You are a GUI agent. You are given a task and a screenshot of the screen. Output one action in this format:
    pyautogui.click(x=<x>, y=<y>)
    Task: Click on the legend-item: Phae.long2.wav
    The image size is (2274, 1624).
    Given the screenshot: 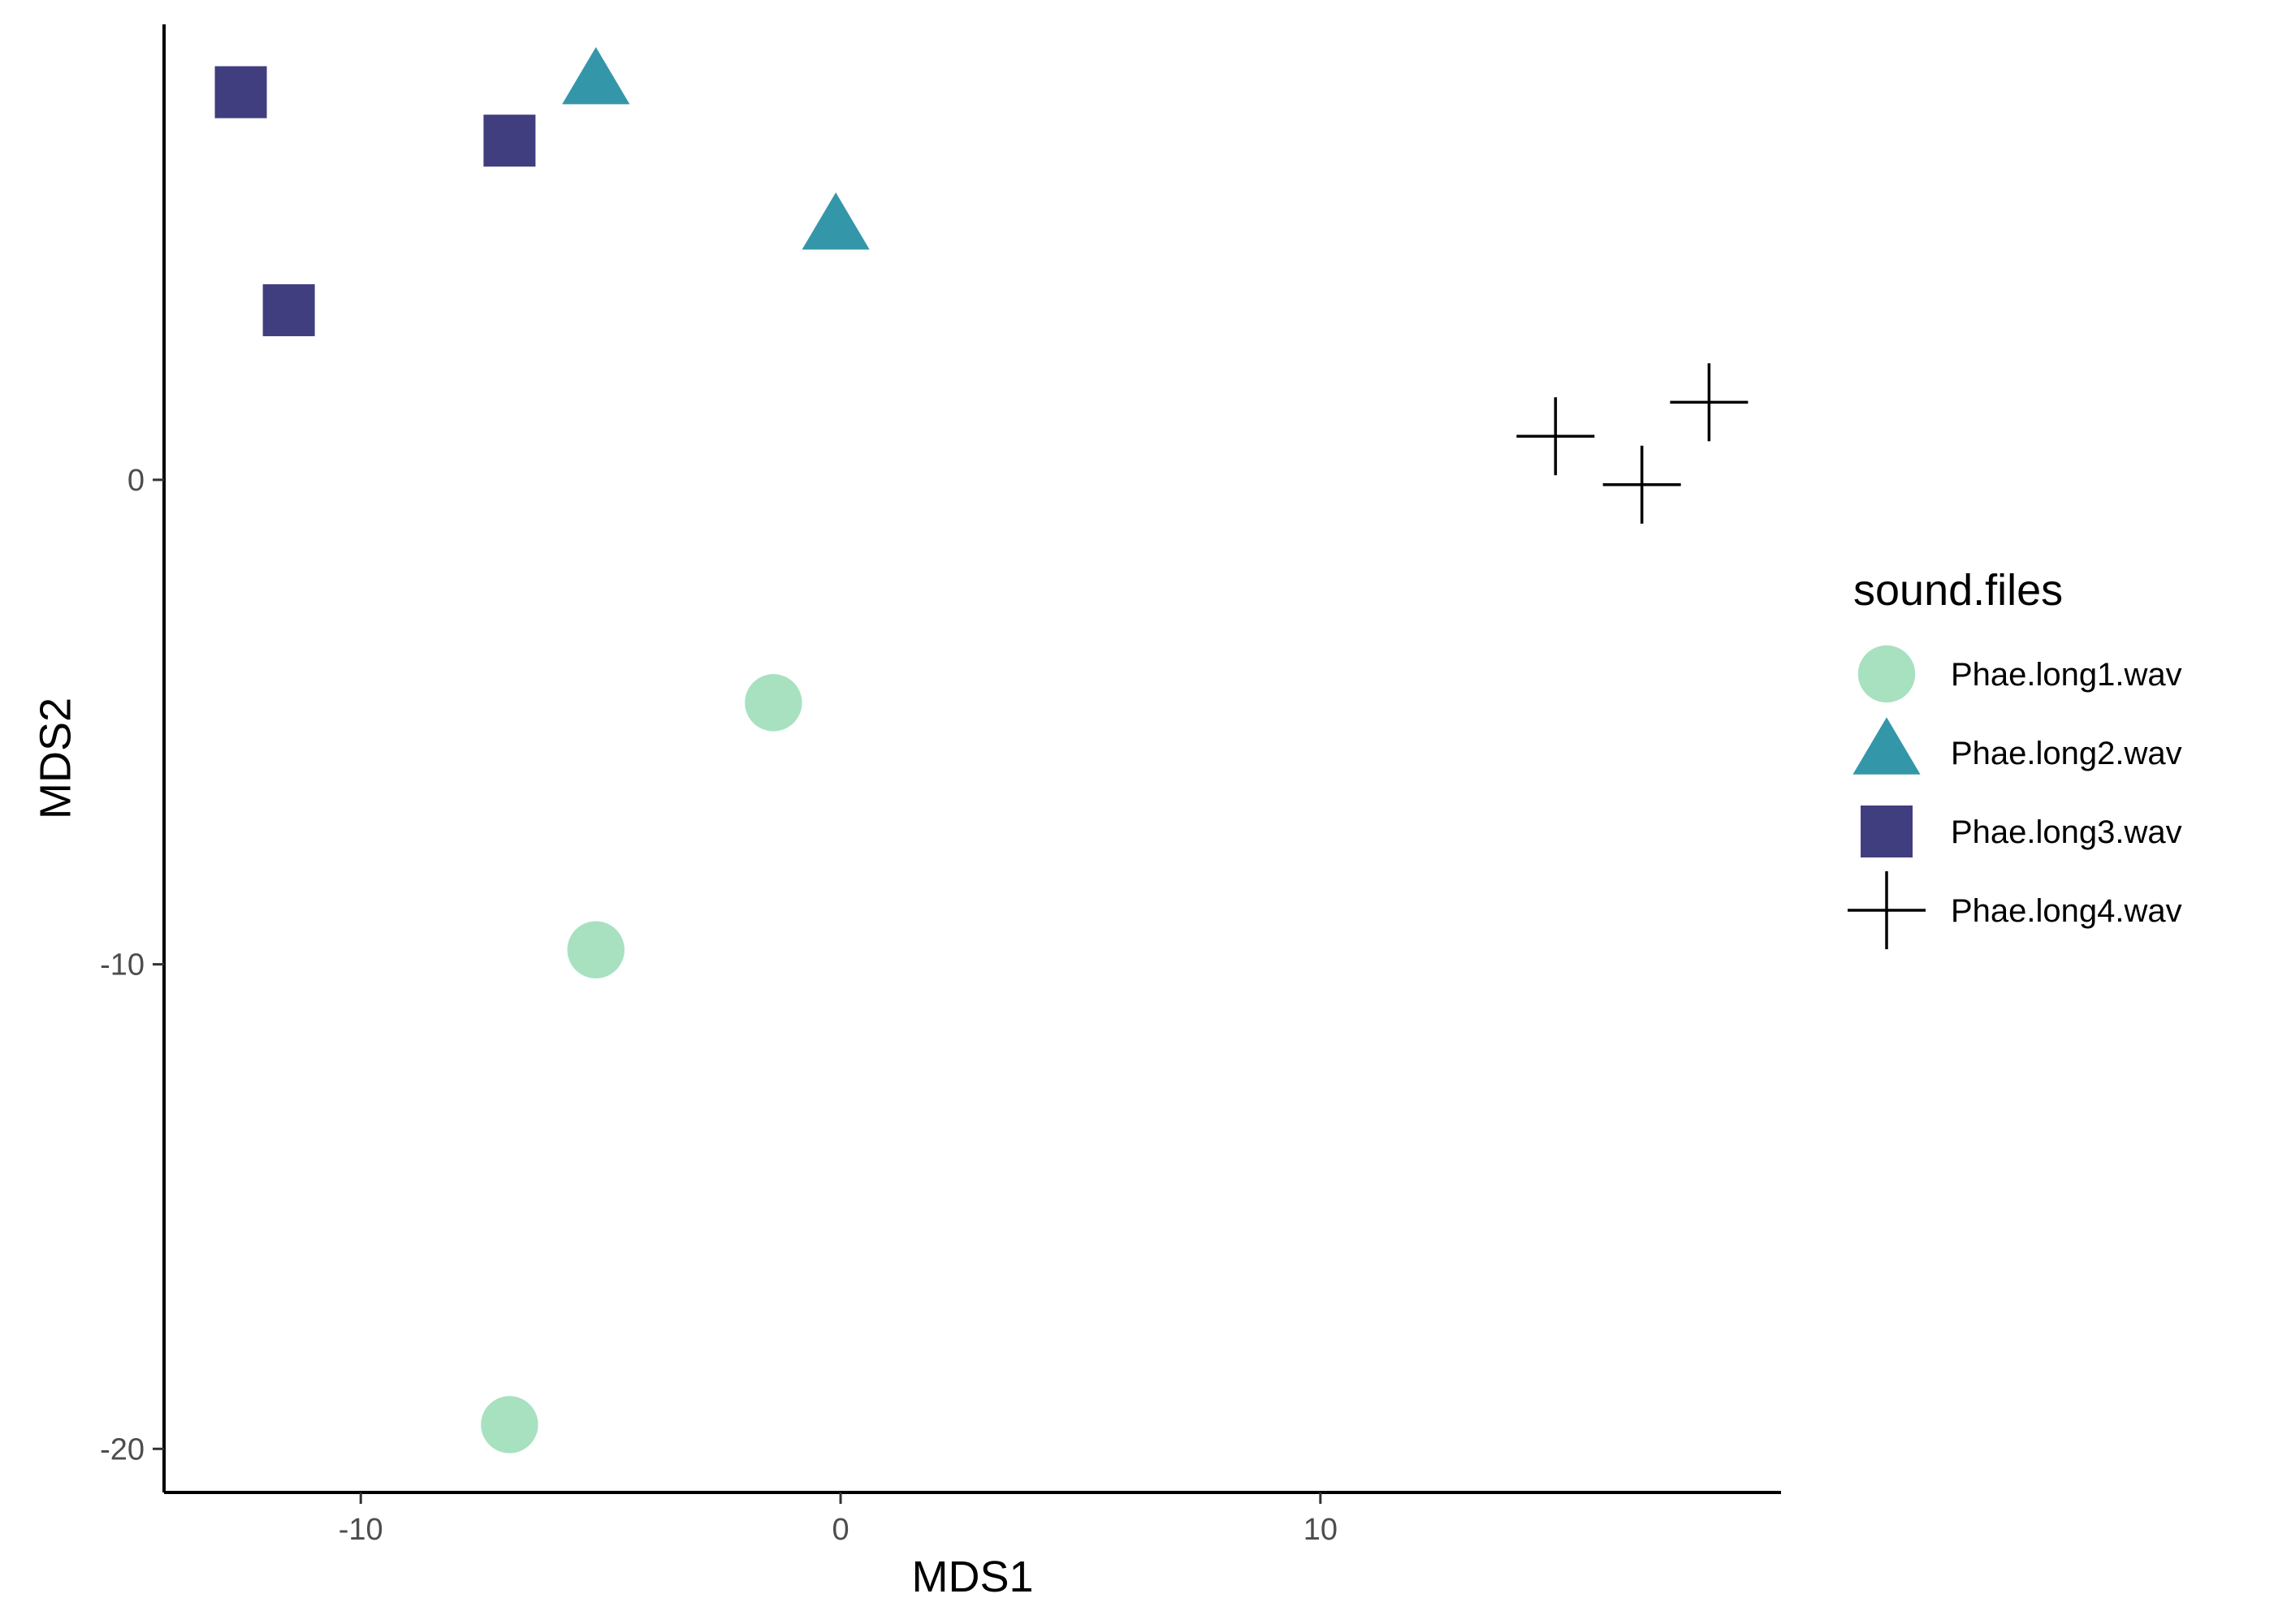 What is the action you would take?
    pyautogui.click(x=2017, y=746)
    